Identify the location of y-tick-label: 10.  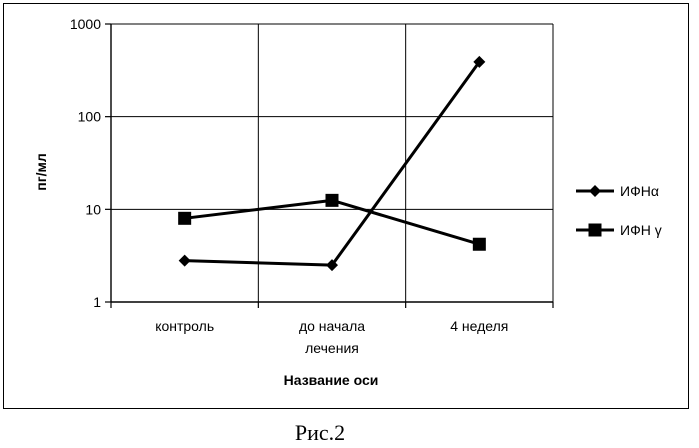
(93, 209).